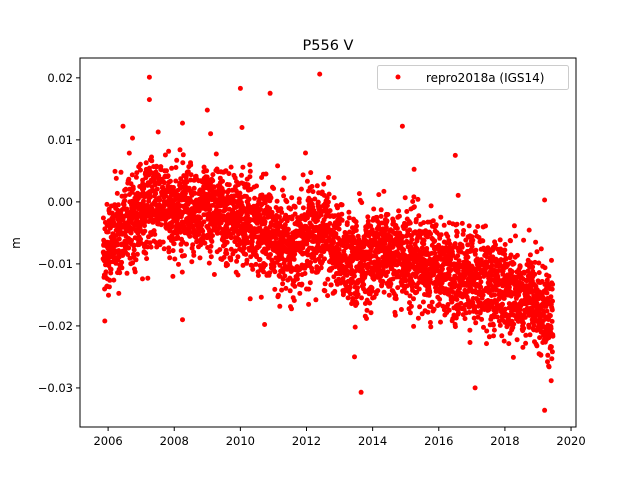 The height and width of the screenshot is (480, 640). Describe the element at coordinates (60, 140) in the screenshot. I see `y-tick-label: 0.01` at that location.